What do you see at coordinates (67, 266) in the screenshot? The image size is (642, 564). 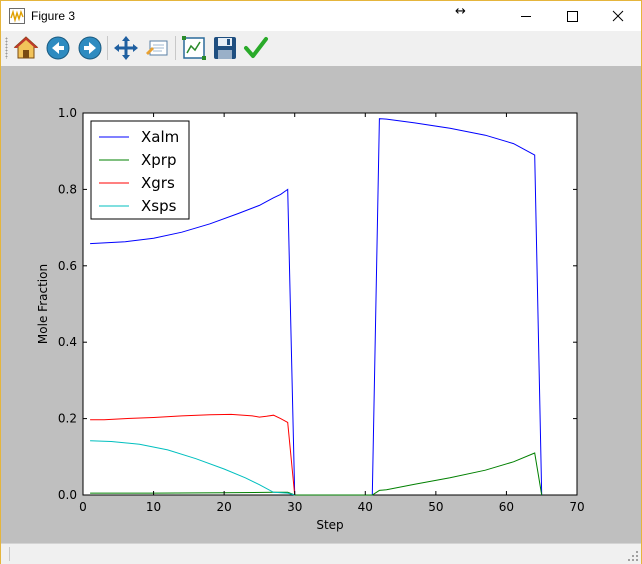 I see `y-tick-label: 0.6` at bounding box center [67, 266].